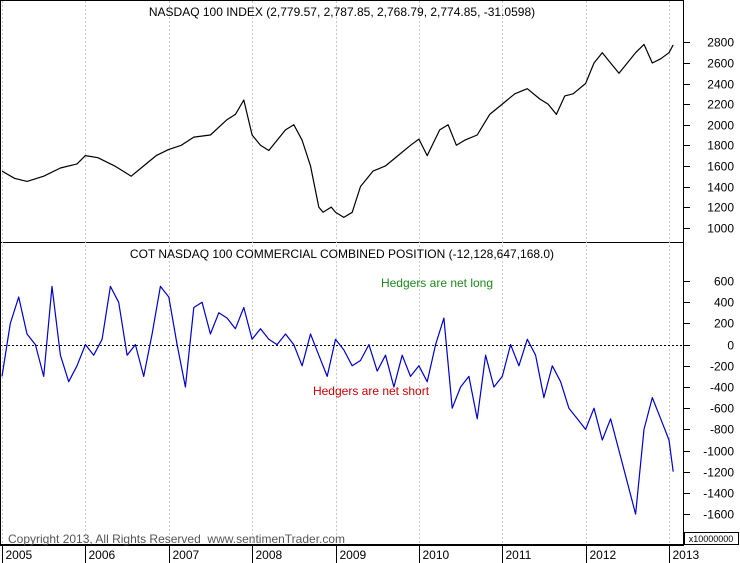  What do you see at coordinates (724, 303) in the screenshot?
I see `y-tick-label: 400` at bounding box center [724, 303].